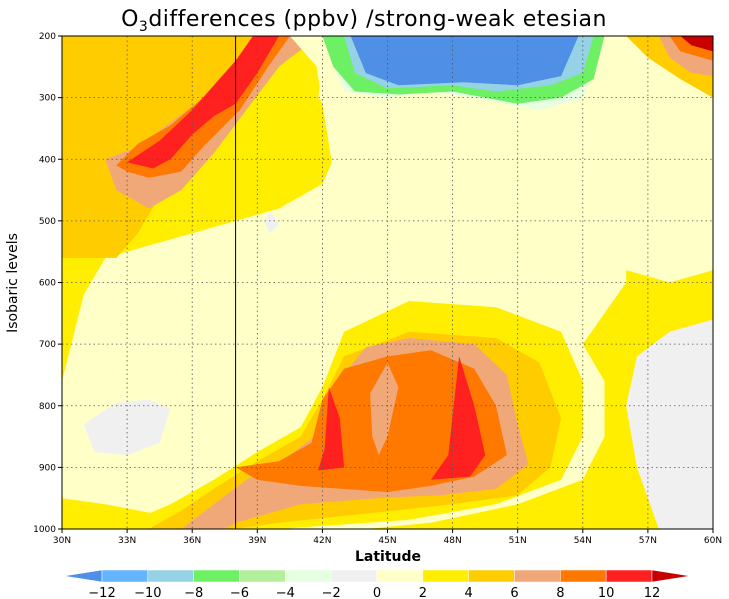 The width and height of the screenshot is (729, 599). What do you see at coordinates (62, 541) in the screenshot?
I see `x-tick-label: 30N` at bounding box center [62, 541].